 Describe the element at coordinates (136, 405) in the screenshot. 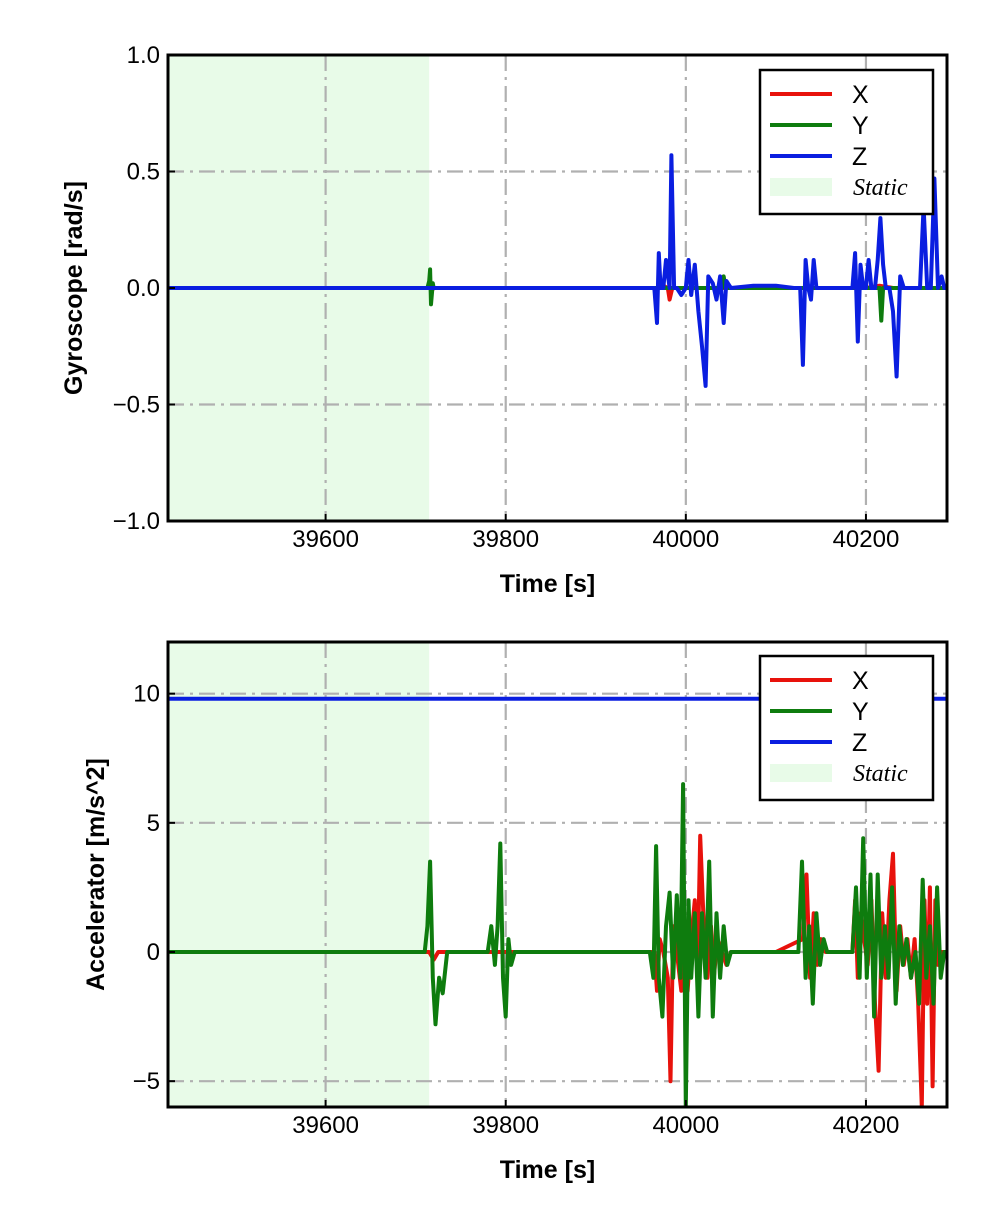

I see `y-tick-label: −0.5` at that location.